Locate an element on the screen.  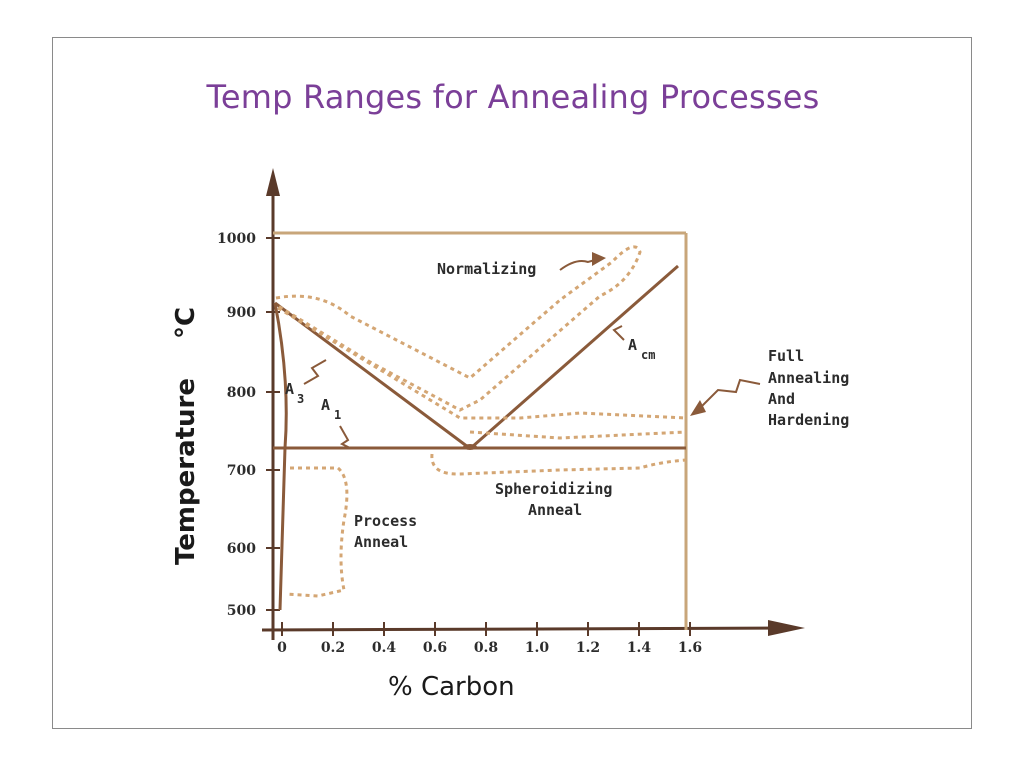
x-tick-label: 0.4 is located at coordinates (384, 648).